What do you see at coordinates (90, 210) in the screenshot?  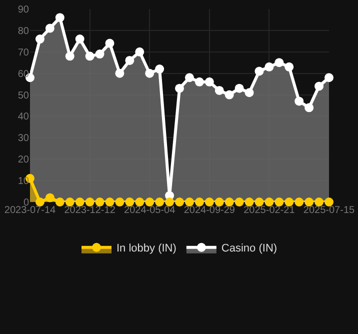 I see `x-tick-label: 2023-12-12` at bounding box center [90, 210].